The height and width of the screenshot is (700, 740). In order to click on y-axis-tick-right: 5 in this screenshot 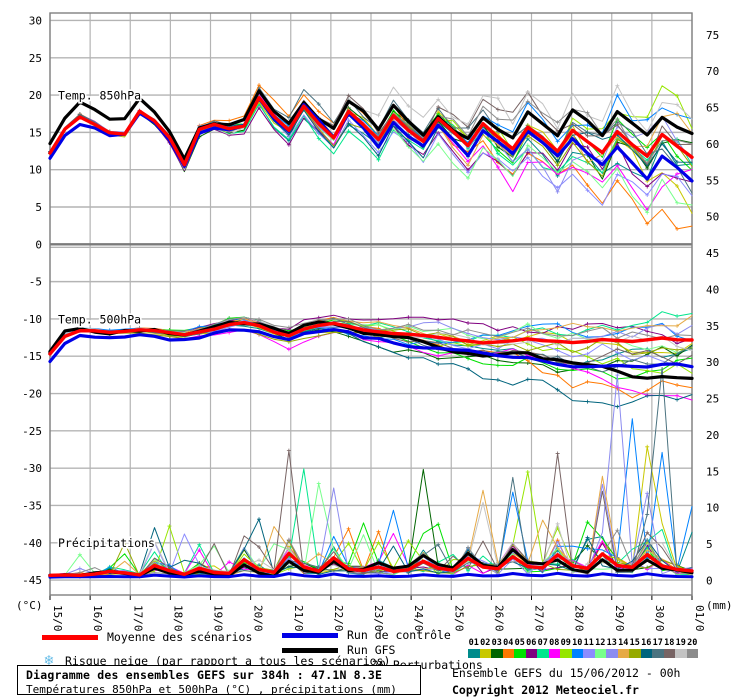, I will do `click(709, 544)`.